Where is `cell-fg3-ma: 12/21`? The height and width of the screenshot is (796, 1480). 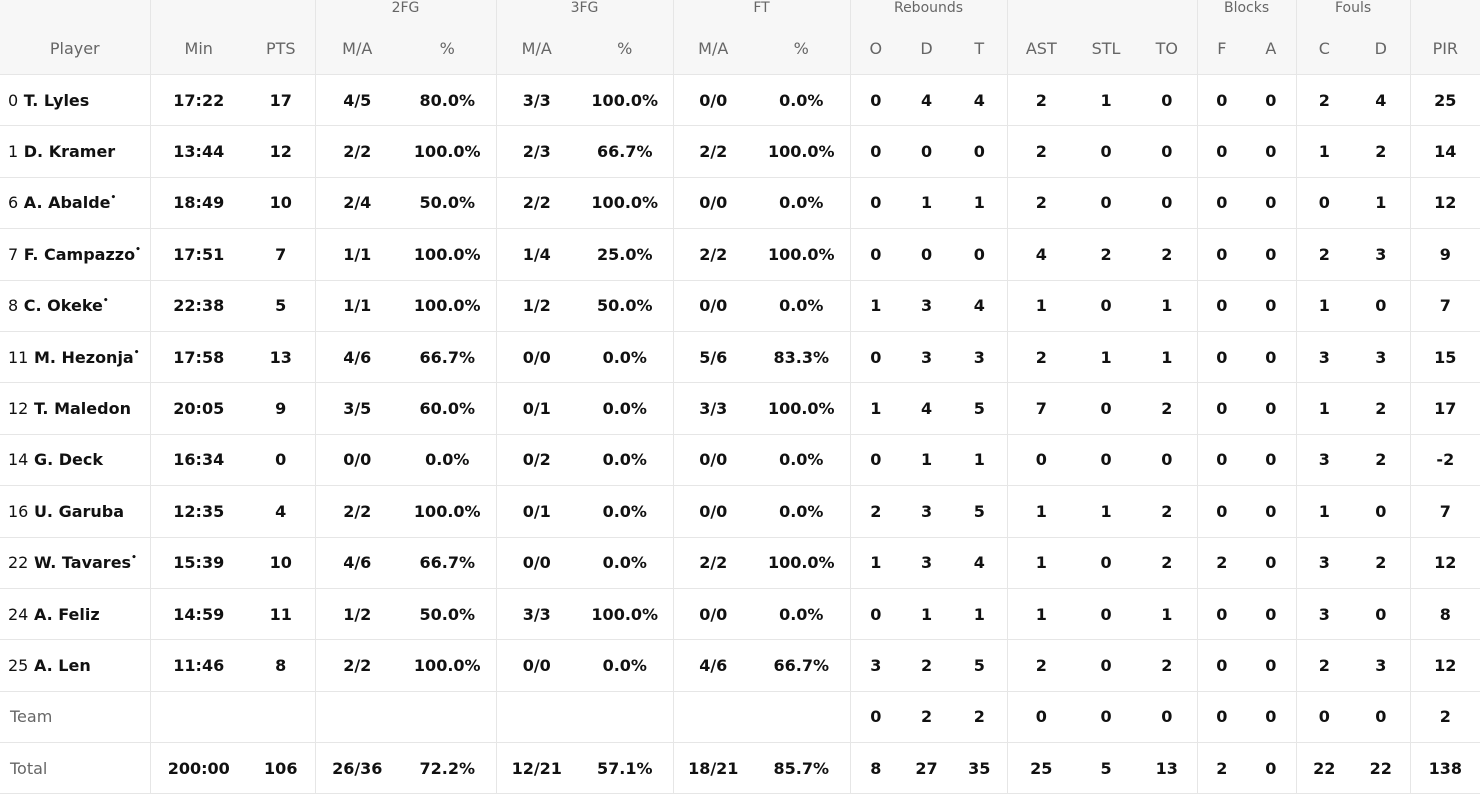
cell-fg3-ma: 12/21 is located at coordinates (536, 768).